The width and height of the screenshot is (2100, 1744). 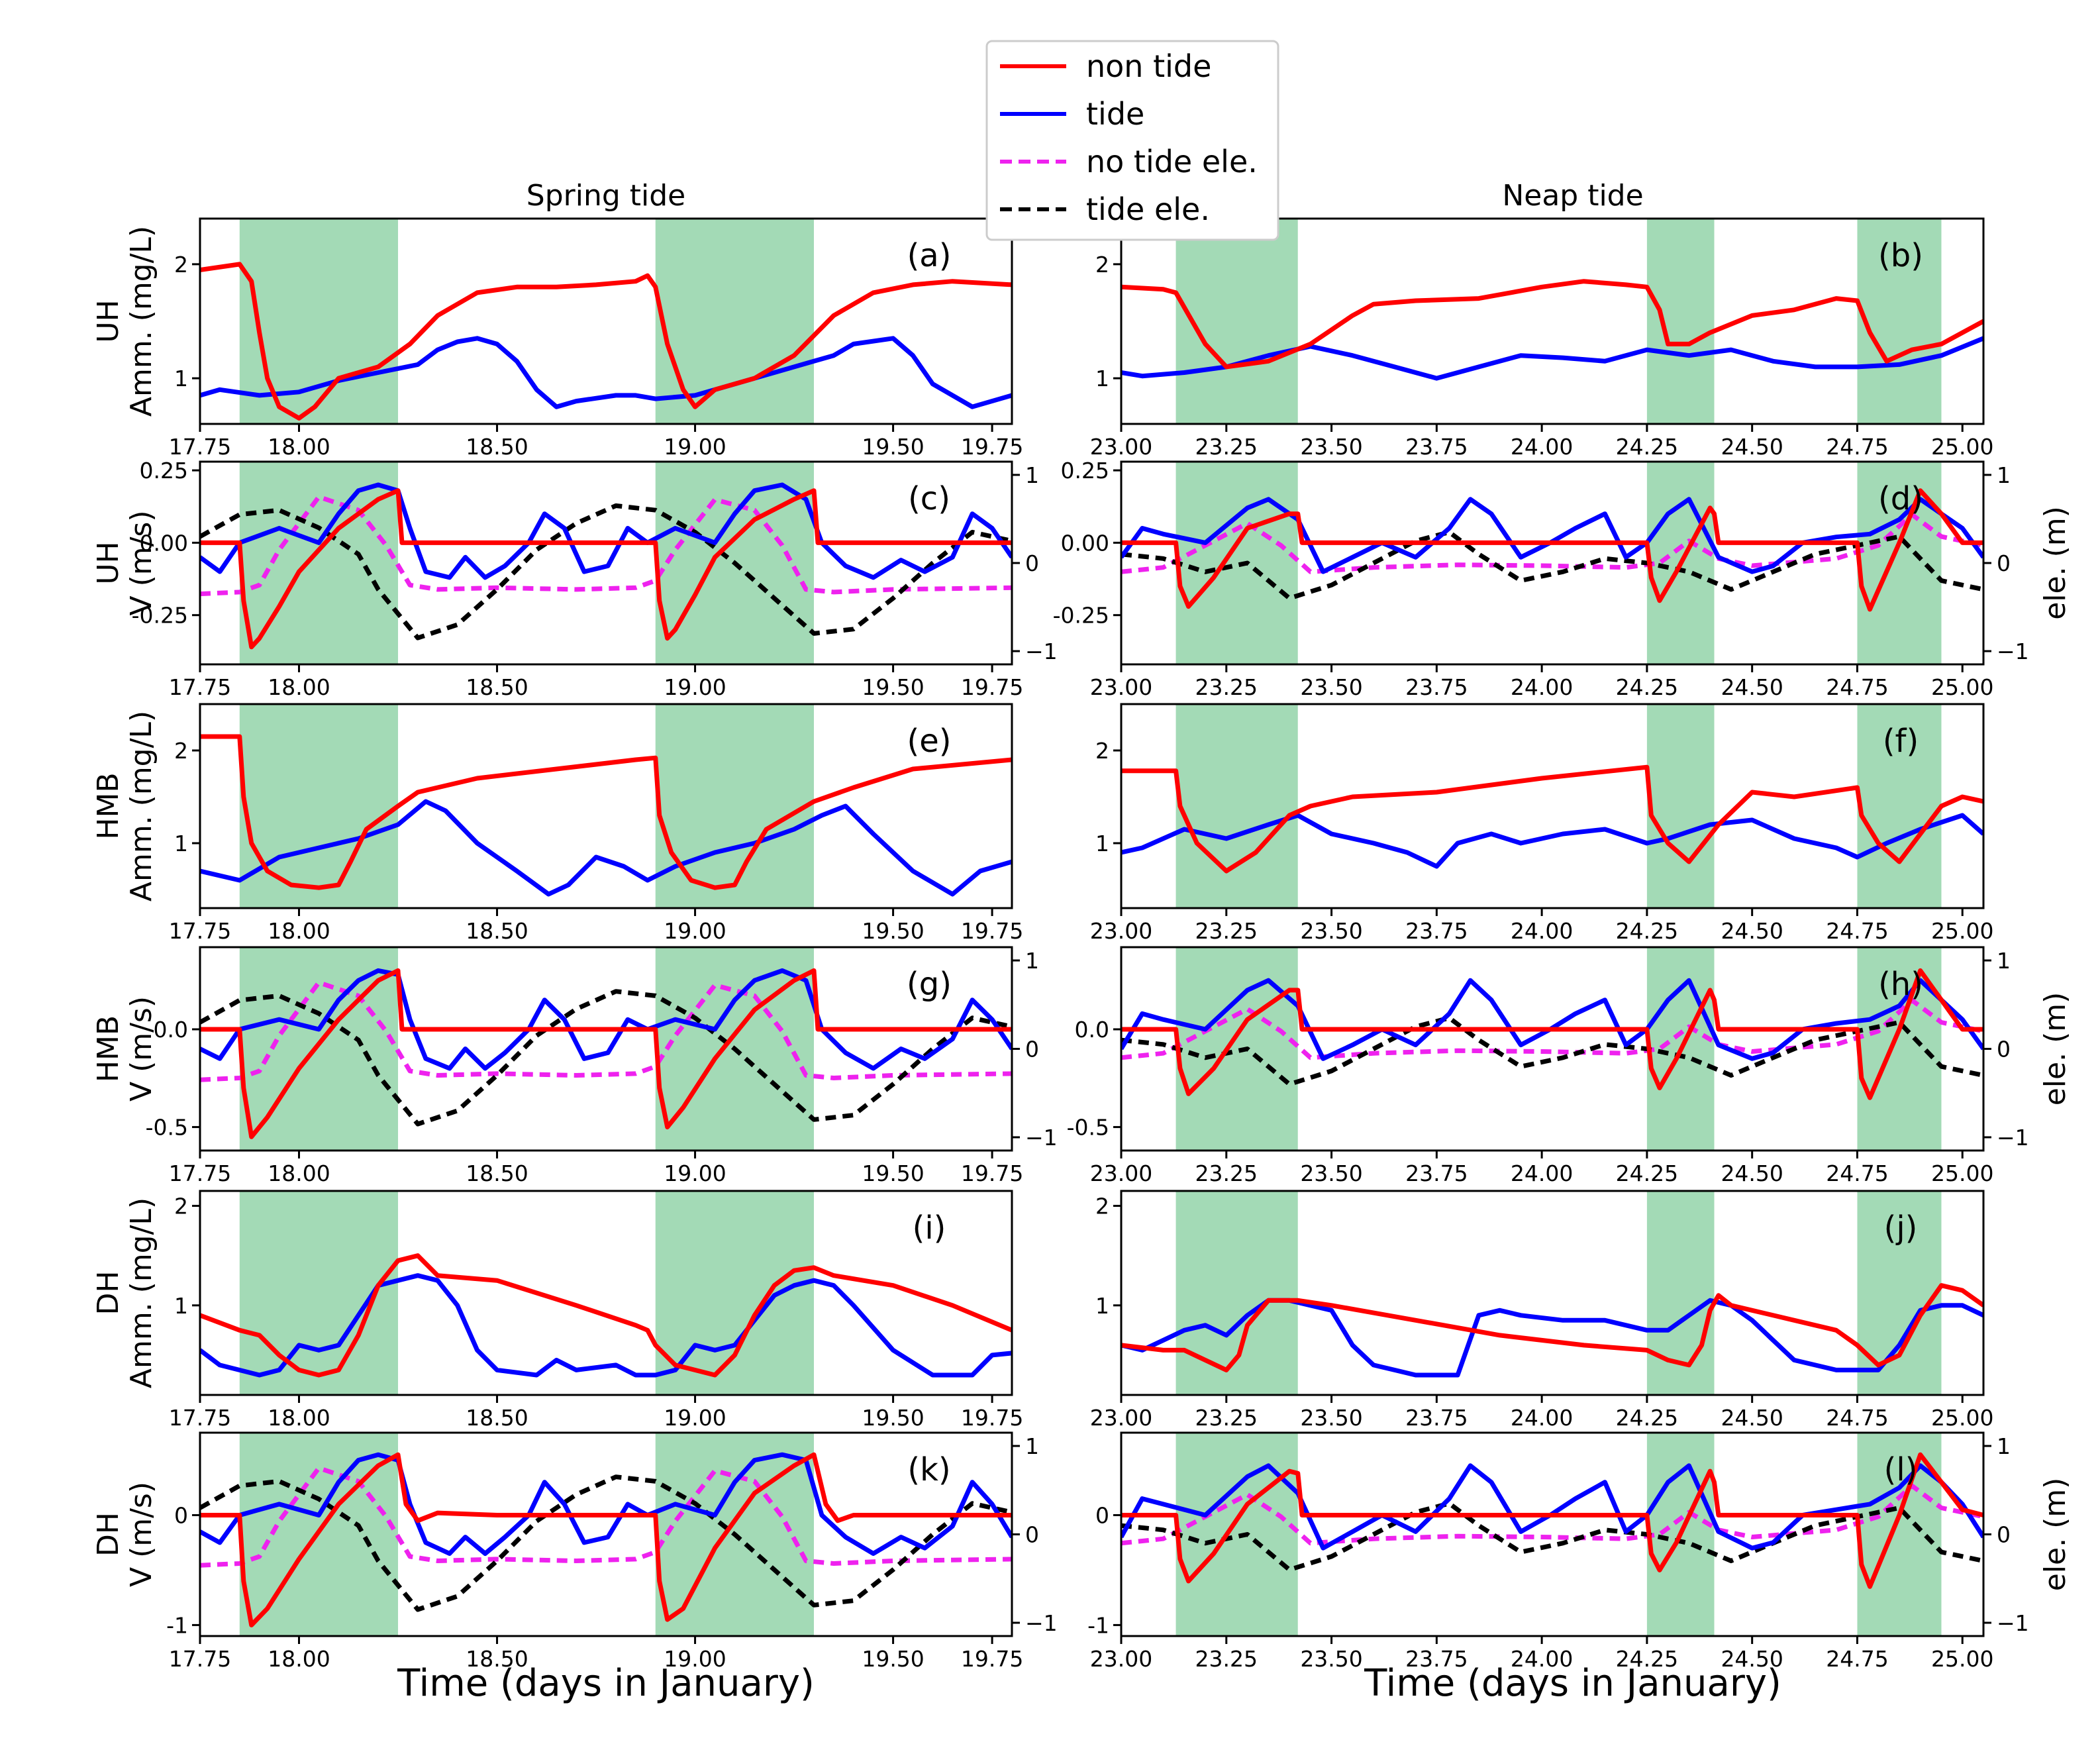 What do you see at coordinates (200, 1659) in the screenshot?
I see `panel-k-xtick-label: 17.75` at bounding box center [200, 1659].